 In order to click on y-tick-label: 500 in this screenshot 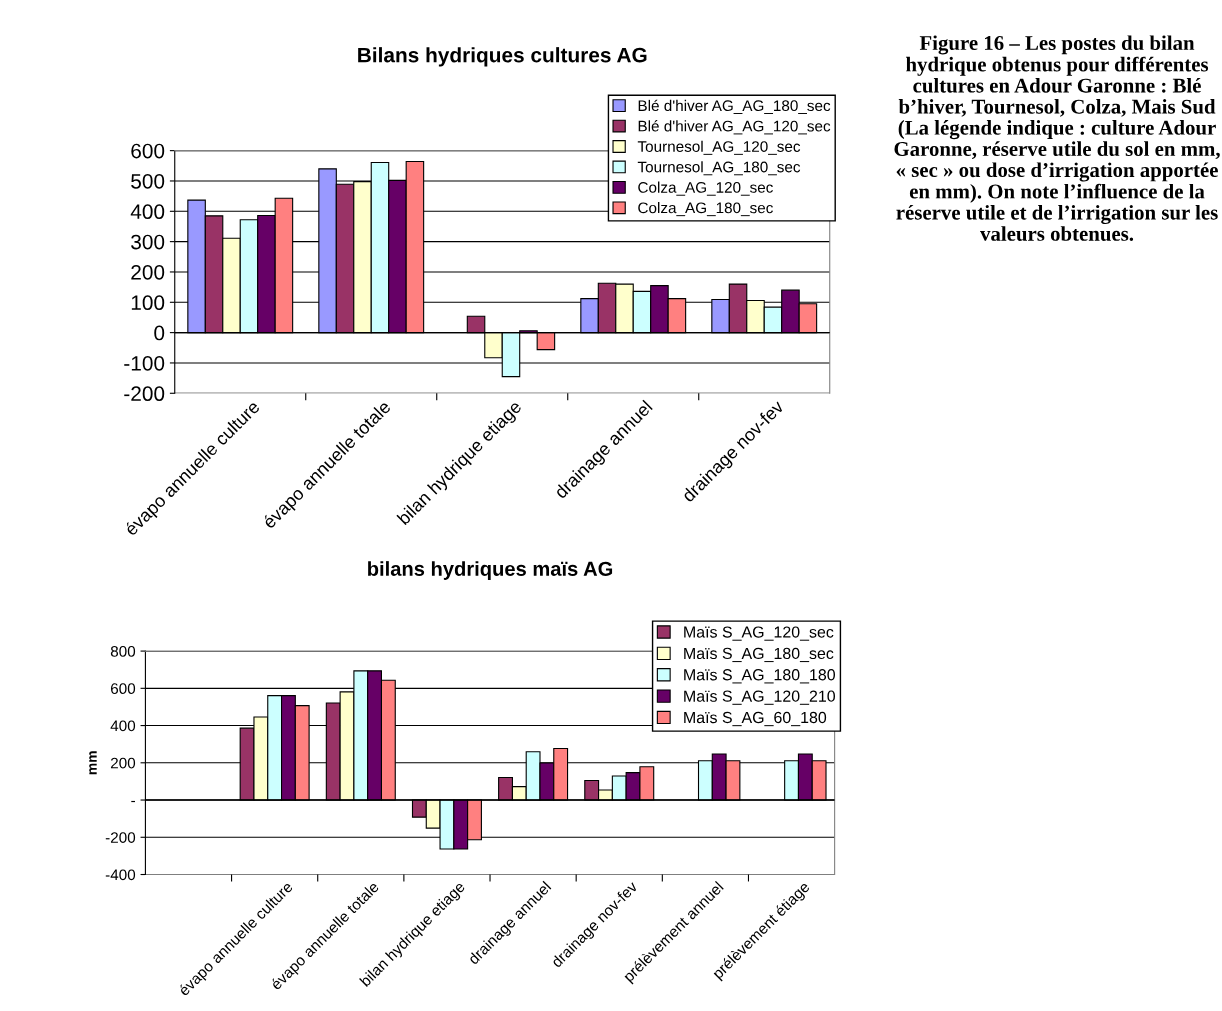, I will do `click(148, 181)`.